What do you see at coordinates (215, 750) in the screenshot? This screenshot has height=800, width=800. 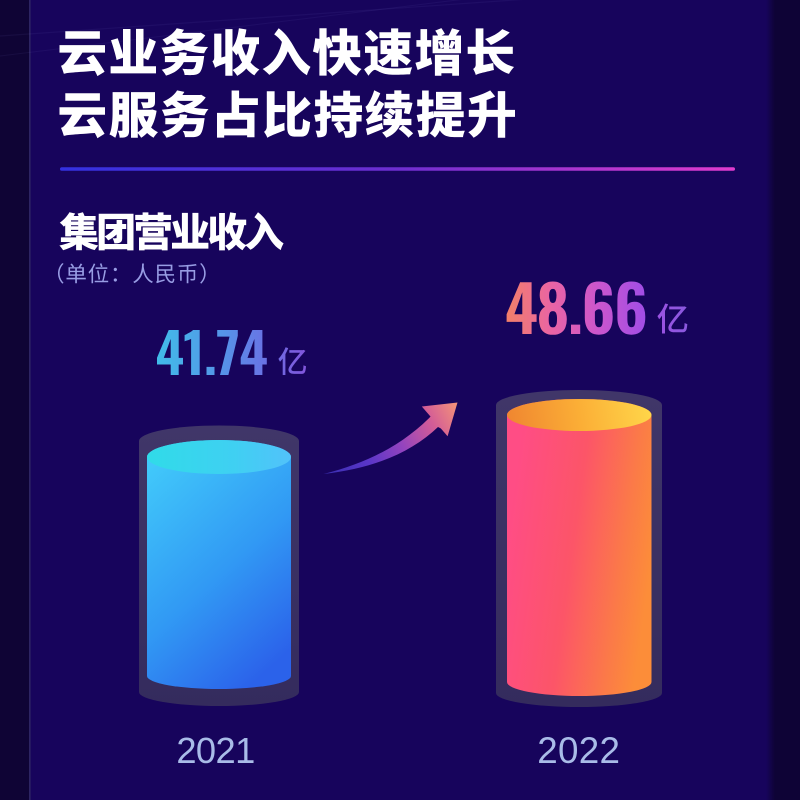 I see `svg-text: 2021` at bounding box center [215, 750].